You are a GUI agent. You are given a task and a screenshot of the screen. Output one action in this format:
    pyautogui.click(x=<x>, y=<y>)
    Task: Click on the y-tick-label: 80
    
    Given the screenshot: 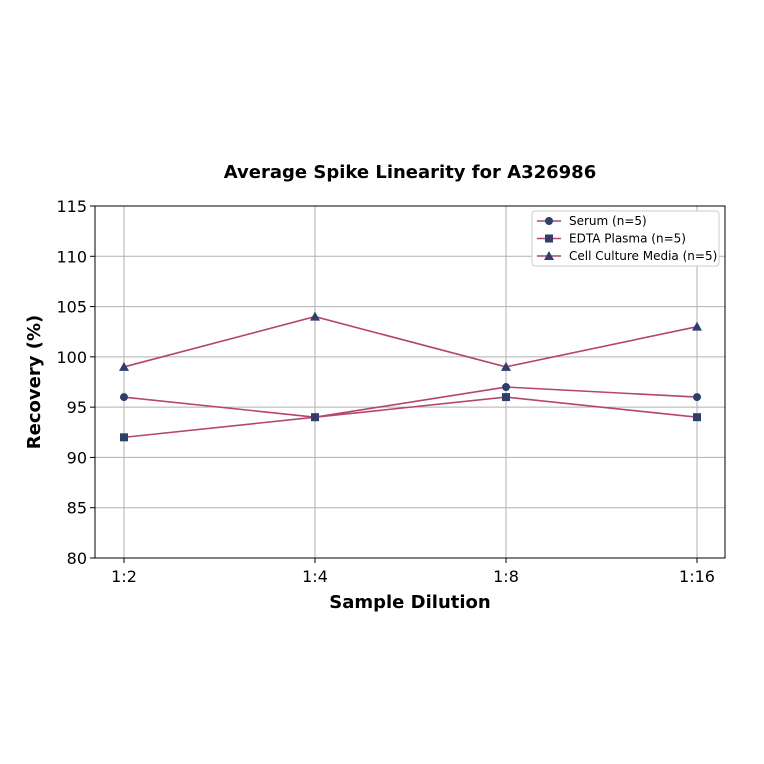 What is the action you would take?
    pyautogui.click(x=77, y=558)
    